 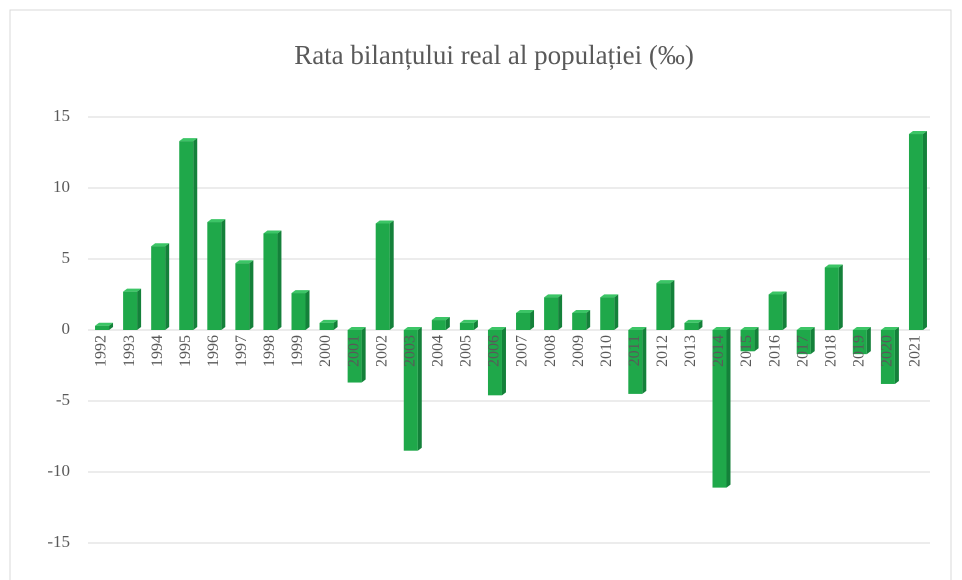 What do you see at coordinates (466, 351) in the screenshot?
I see `x-tick-label: 2005` at bounding box center [466, 351].